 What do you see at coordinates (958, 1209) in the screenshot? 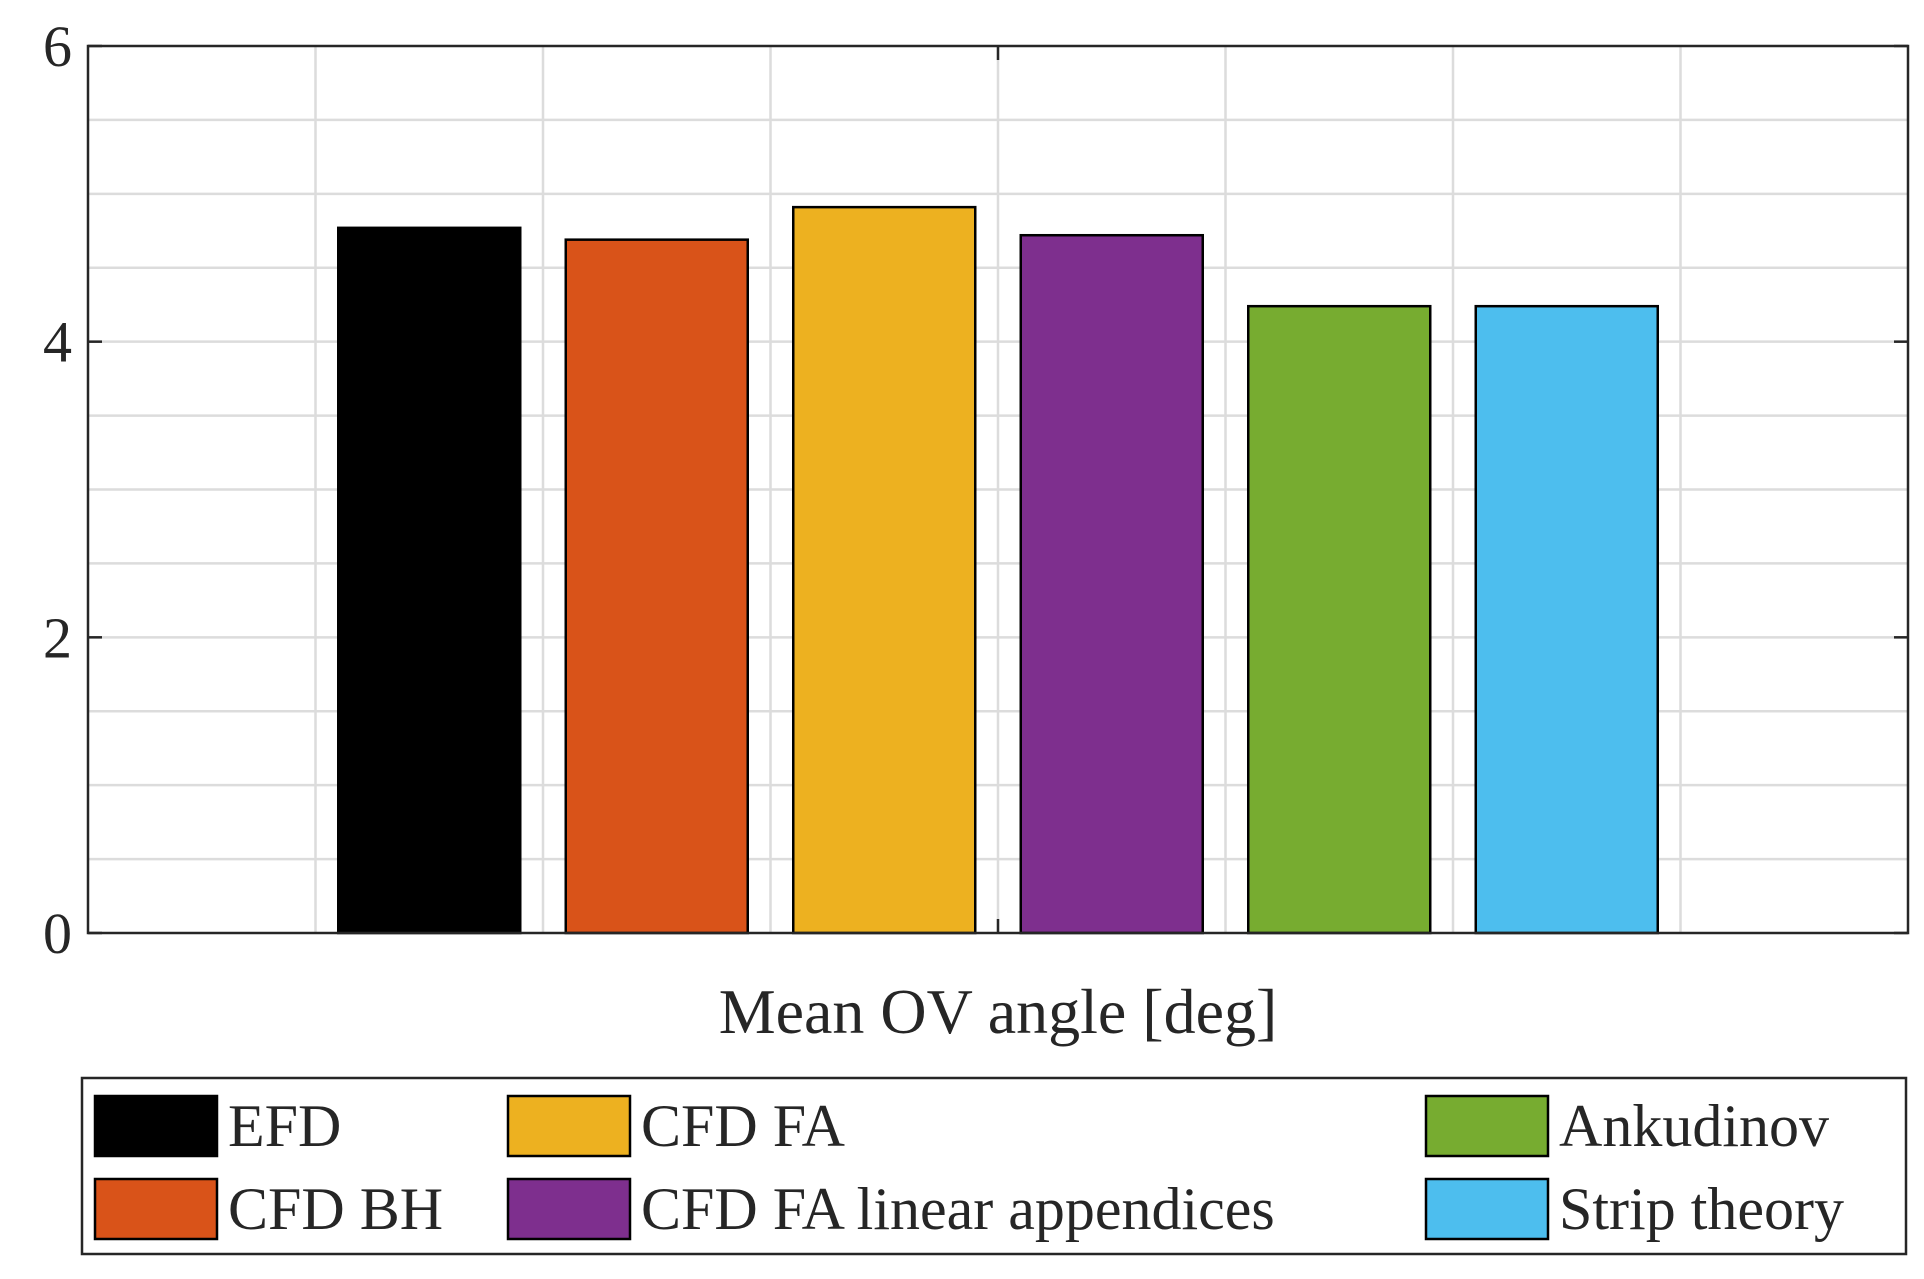
I see `legend-label: CFD FA linear appendices` at bounding box center [958, 1209].